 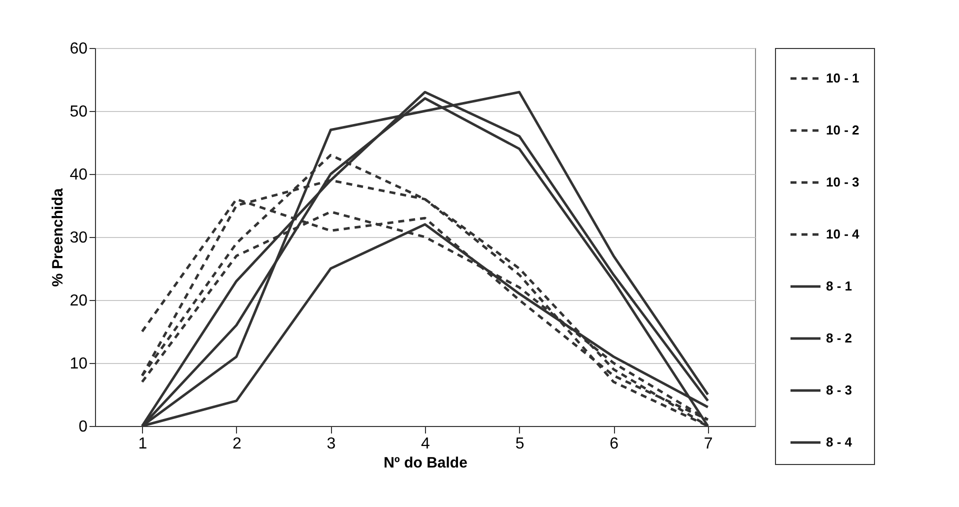 What do you see at coordinates (839, 286) in the screenshot?
I see `legend-label: 8 - 1` at bounding box center [839, 286].